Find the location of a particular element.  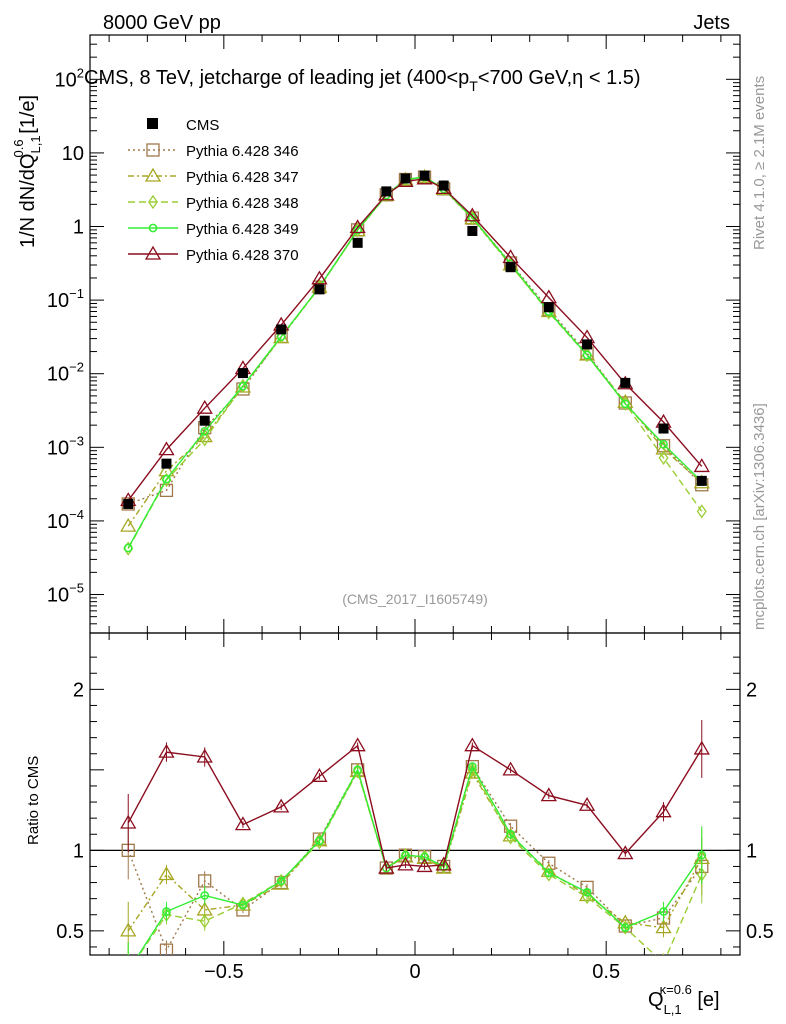

series-4-ratio-line is located at coordinates (415, 806).